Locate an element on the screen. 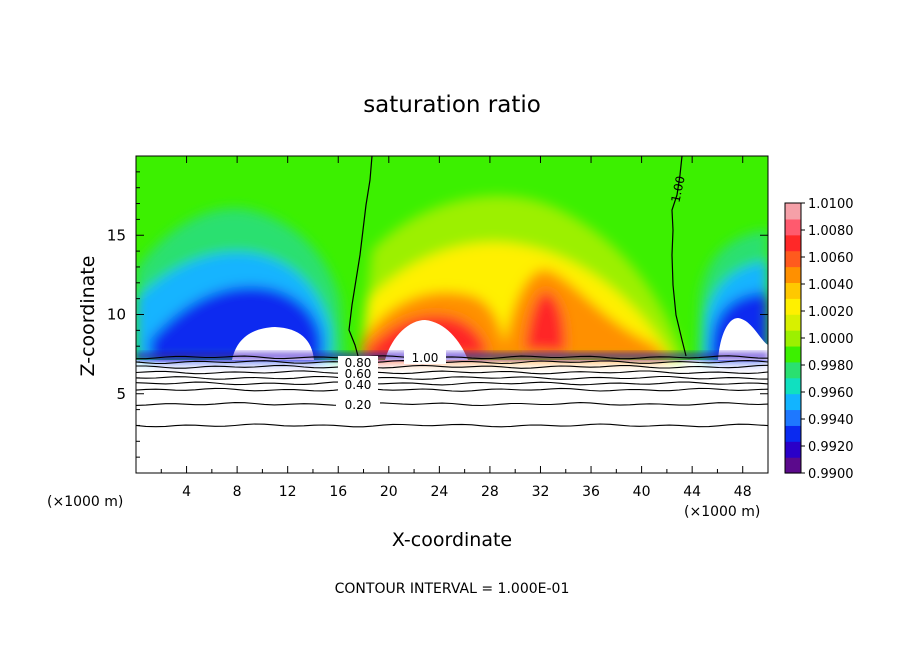 The width and height of the screenshot is (904, 654). colorbar-tick-label: 0.9900 is located at coordinates (831, 474).